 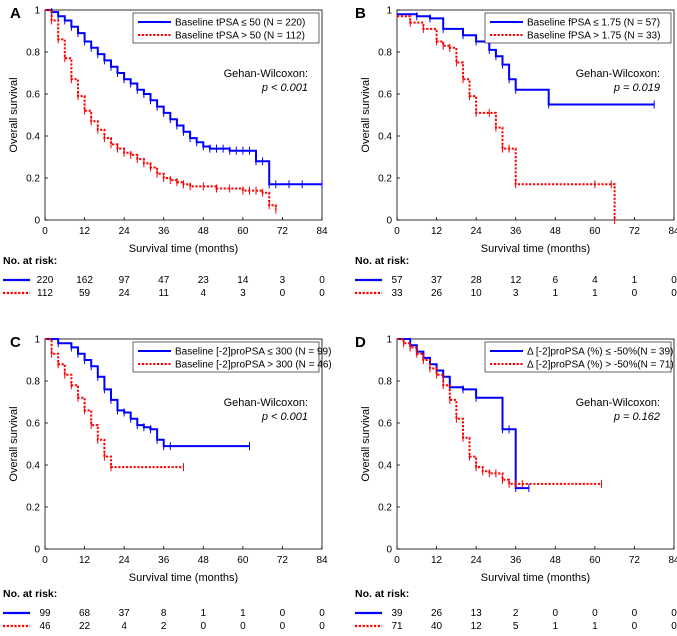 I want to click on risk-count: 99, so click(x=45, y=613).